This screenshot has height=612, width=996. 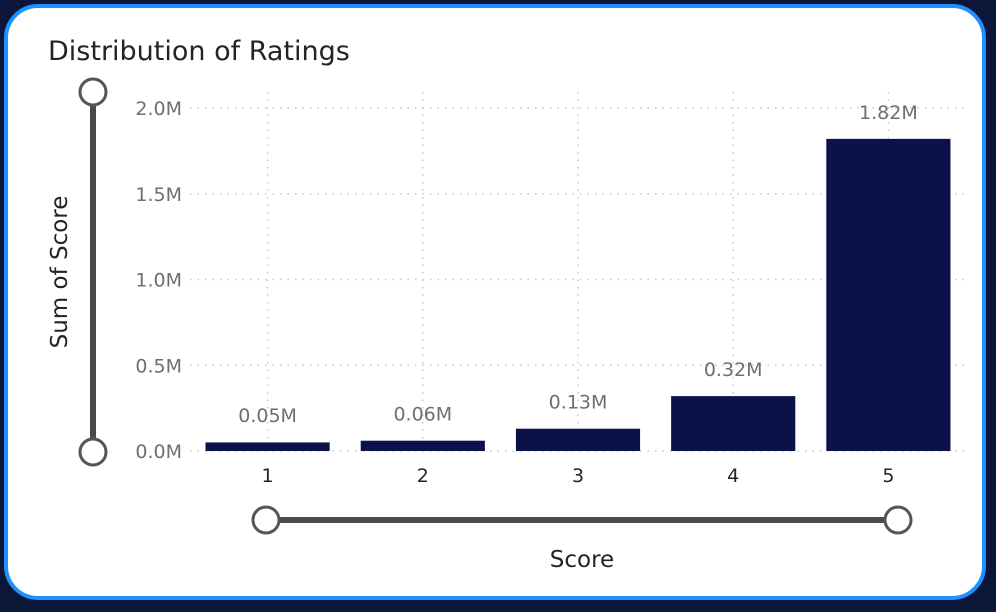 I want to click on y-axis-title: Sum of Score, so click(x=60, y=272).